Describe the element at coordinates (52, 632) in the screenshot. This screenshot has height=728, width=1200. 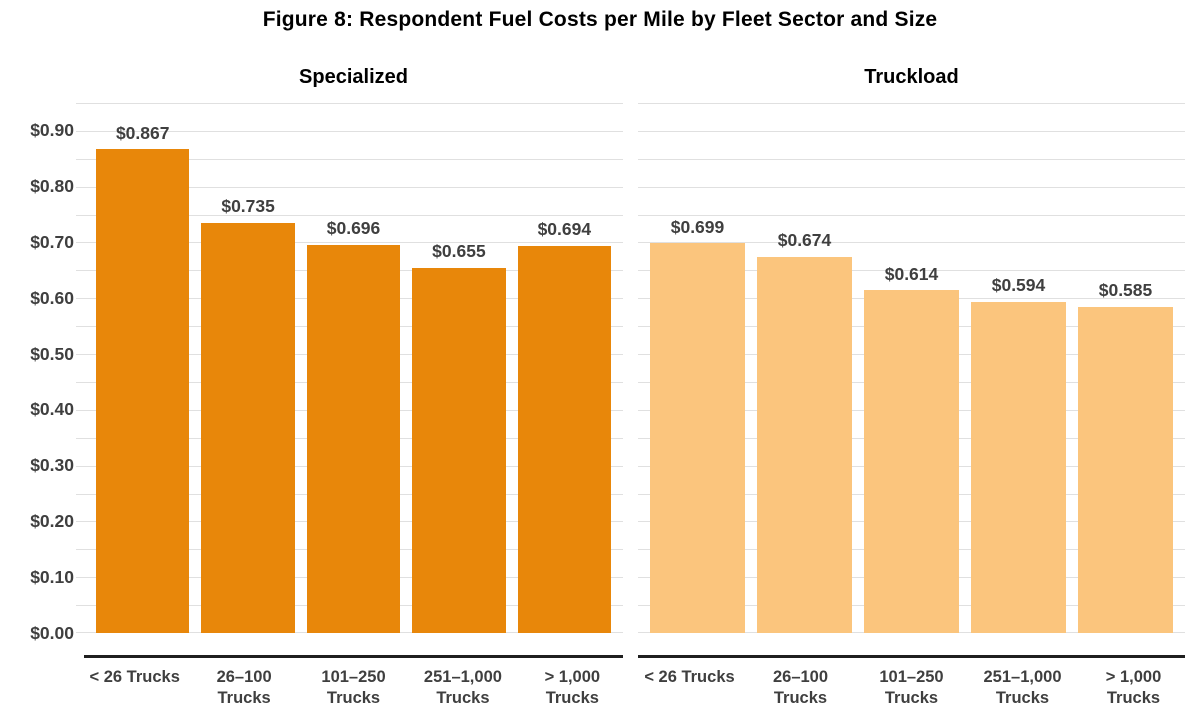
I see `y-tick-label: $0.00` at that location.